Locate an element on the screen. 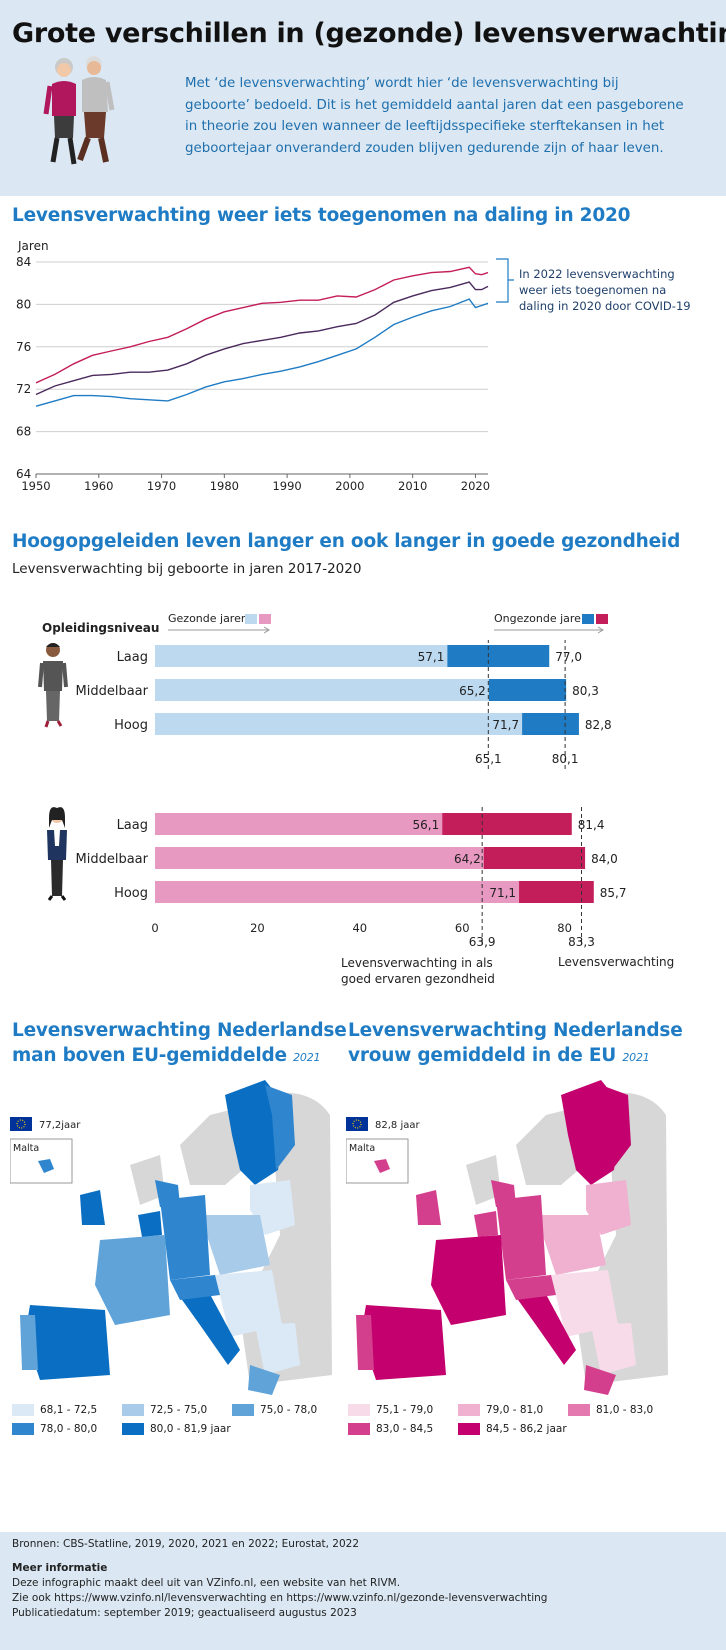 This screenshot has height=1650, width=726. men-map-year: 2021 is located at coordinates (307, 1057).